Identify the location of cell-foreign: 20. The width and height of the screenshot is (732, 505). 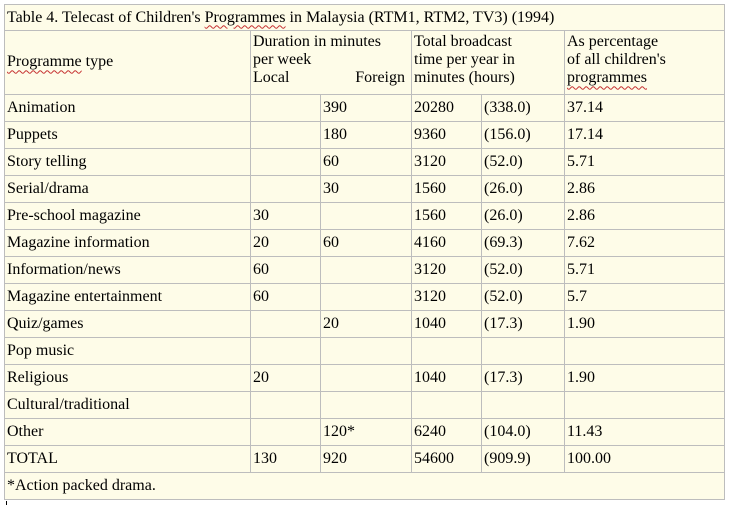
(366, 323).